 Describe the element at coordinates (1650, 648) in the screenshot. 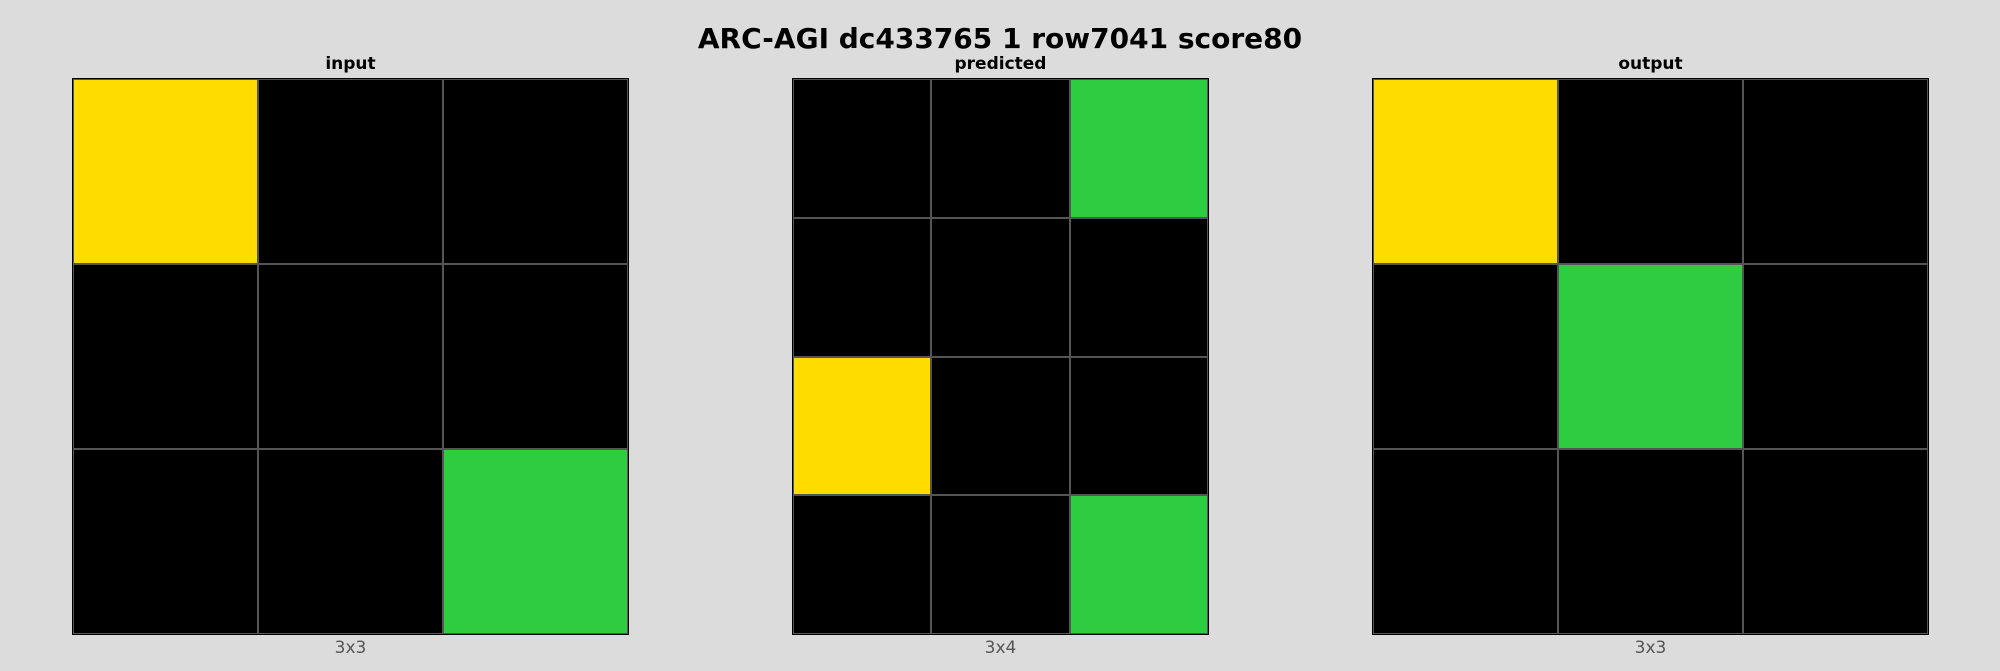

I see `output-size-label: 3x3` at that location.